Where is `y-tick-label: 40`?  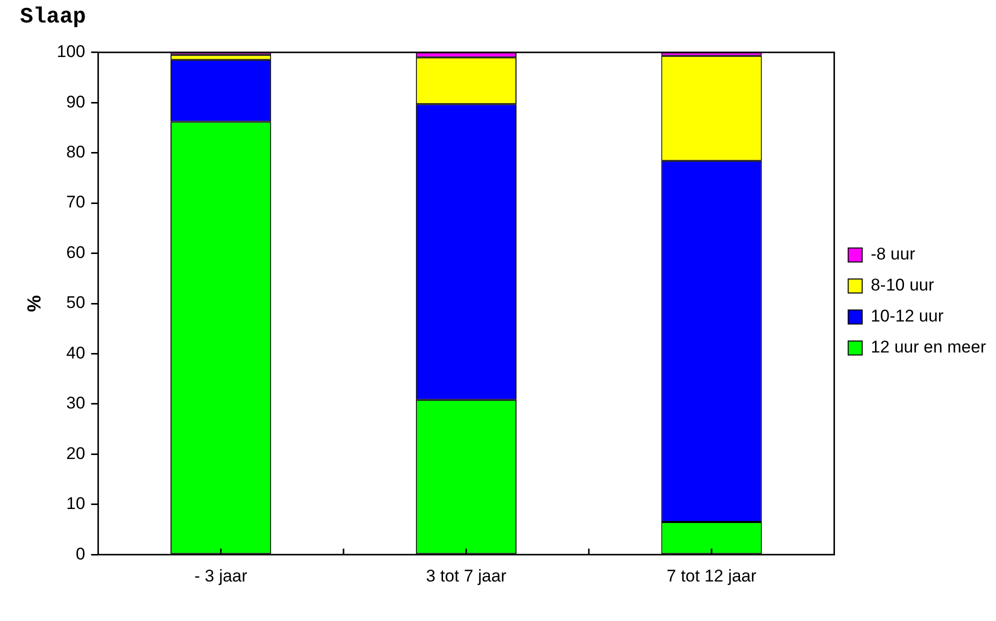
y-tick-label: 40 is located at coordinates (76, 352).